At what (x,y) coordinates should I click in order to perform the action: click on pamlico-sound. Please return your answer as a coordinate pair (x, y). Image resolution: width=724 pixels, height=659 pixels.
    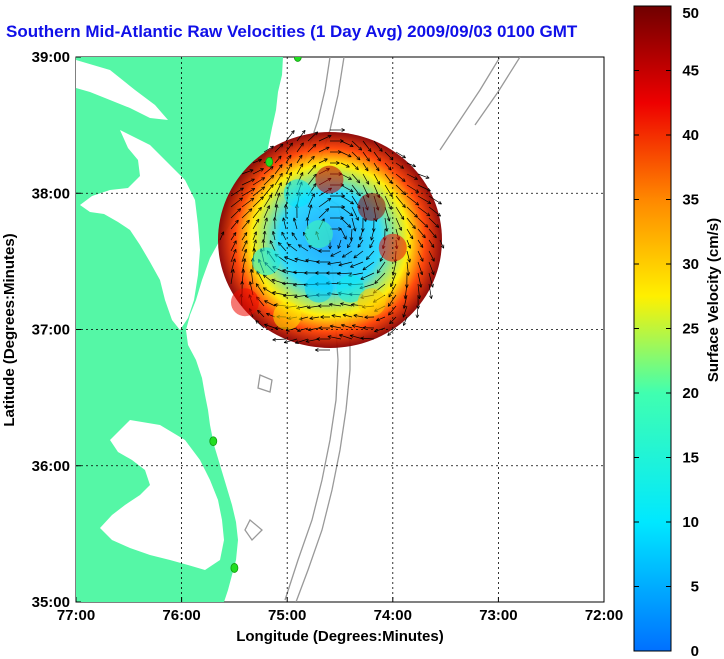
    Looking at the image, I should click on (162, 495).